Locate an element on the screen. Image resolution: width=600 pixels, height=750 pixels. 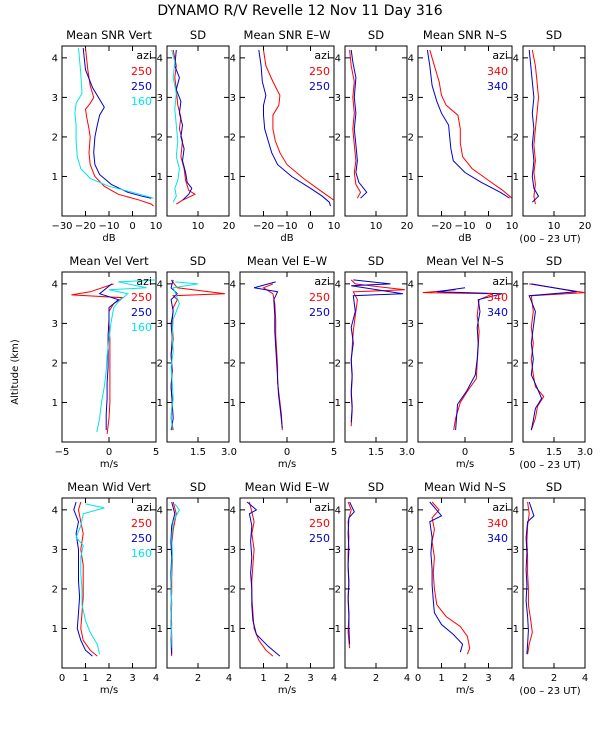
panel-wid-vert-sd: SD 1 2 3 4 2 4 is located at coordinates (195, 582).